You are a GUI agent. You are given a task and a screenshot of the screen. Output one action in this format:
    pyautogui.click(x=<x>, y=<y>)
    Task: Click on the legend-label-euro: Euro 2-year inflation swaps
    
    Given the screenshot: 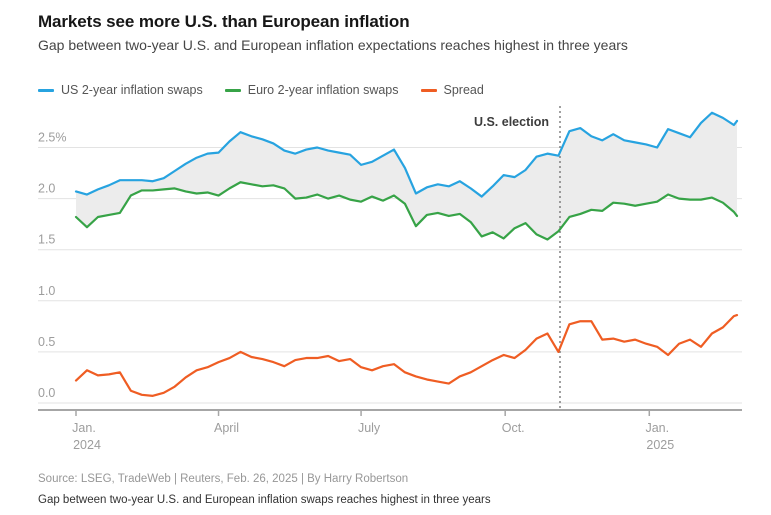 What is the action you would take?
    pyautogui.click(x=323, y=90)
    